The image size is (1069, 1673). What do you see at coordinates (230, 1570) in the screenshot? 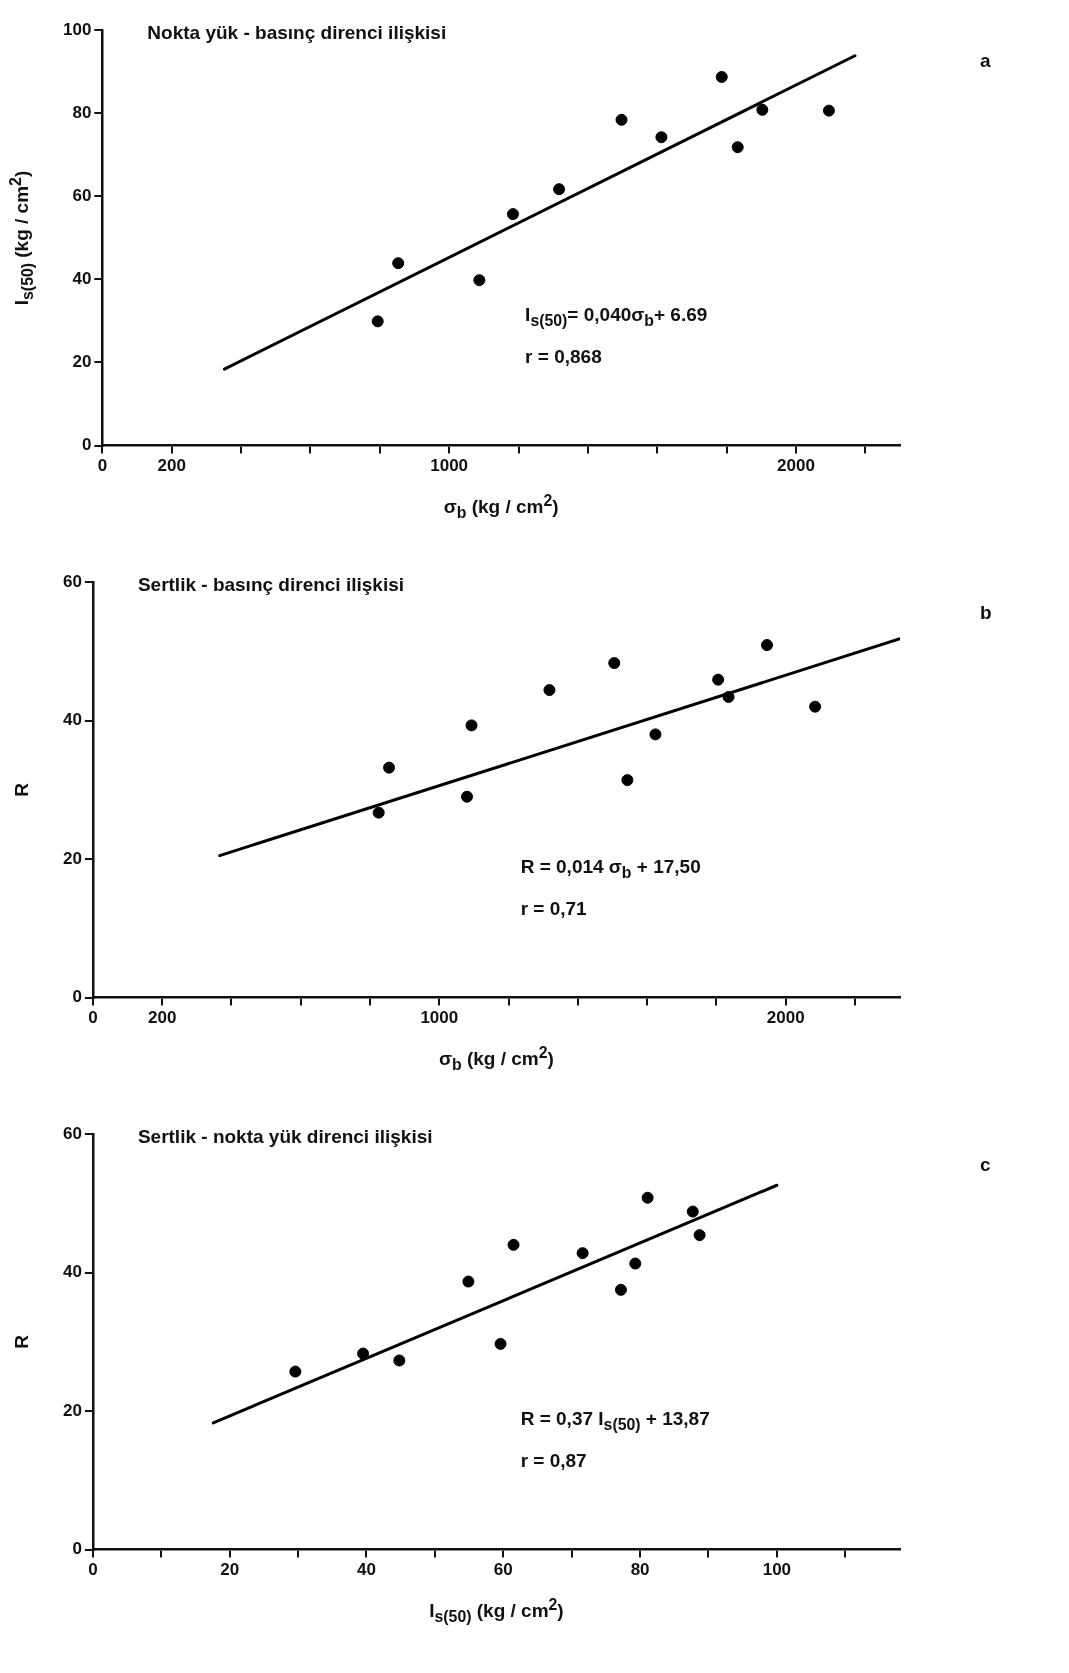
I see `x-tick-label: 20` at bounding box center [230, 1570].